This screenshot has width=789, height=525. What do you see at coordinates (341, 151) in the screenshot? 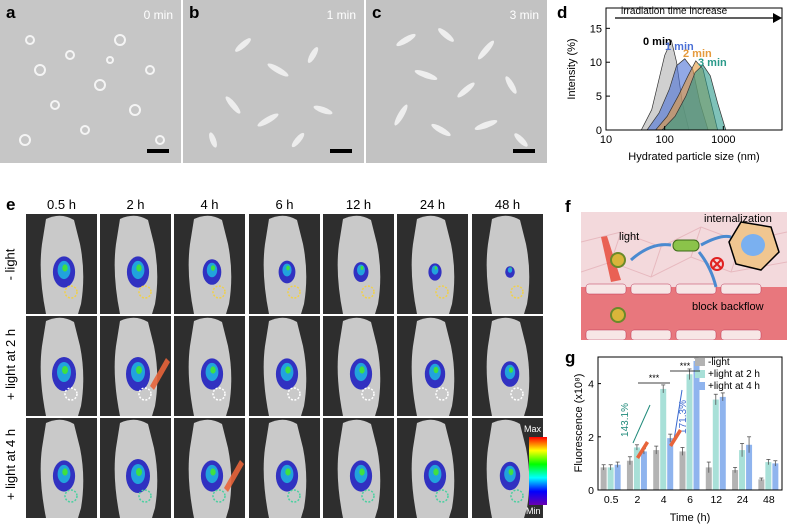
I see `scale-bar-b` at bounding box center [341, 151].